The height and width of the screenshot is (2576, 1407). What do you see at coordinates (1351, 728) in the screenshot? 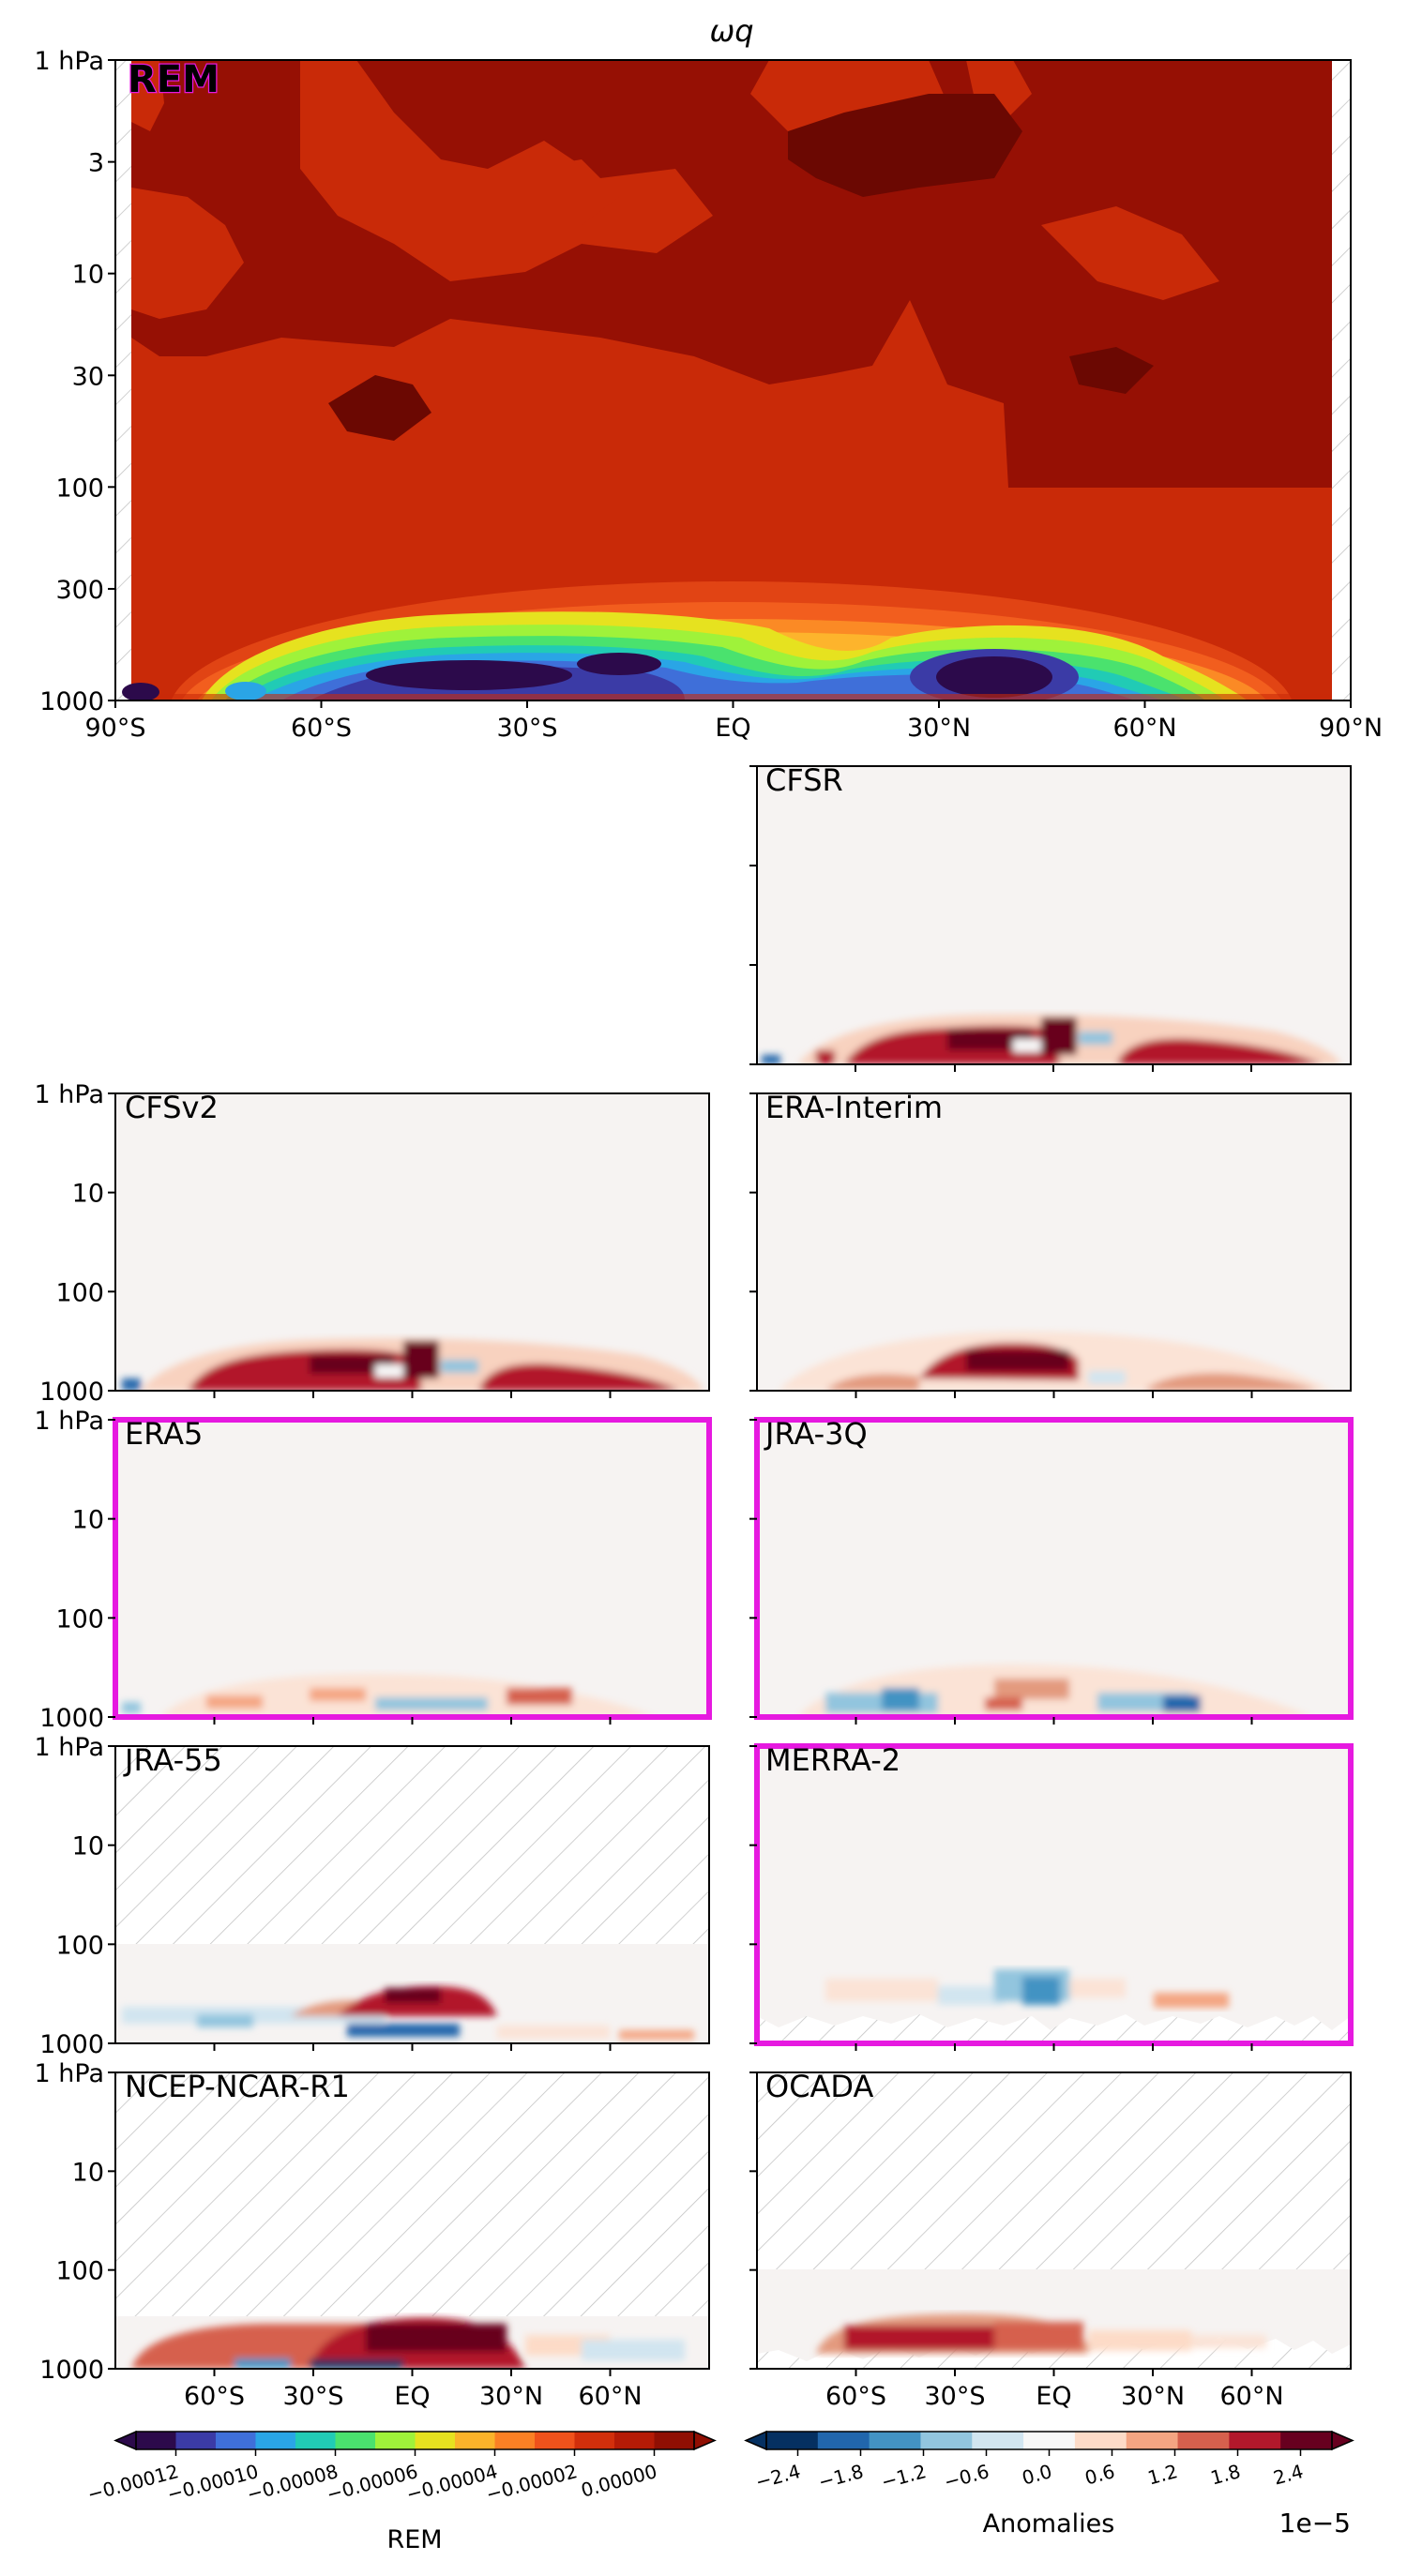
I see `x-tick-label: 90°N` at bounding box center [1351, 728].